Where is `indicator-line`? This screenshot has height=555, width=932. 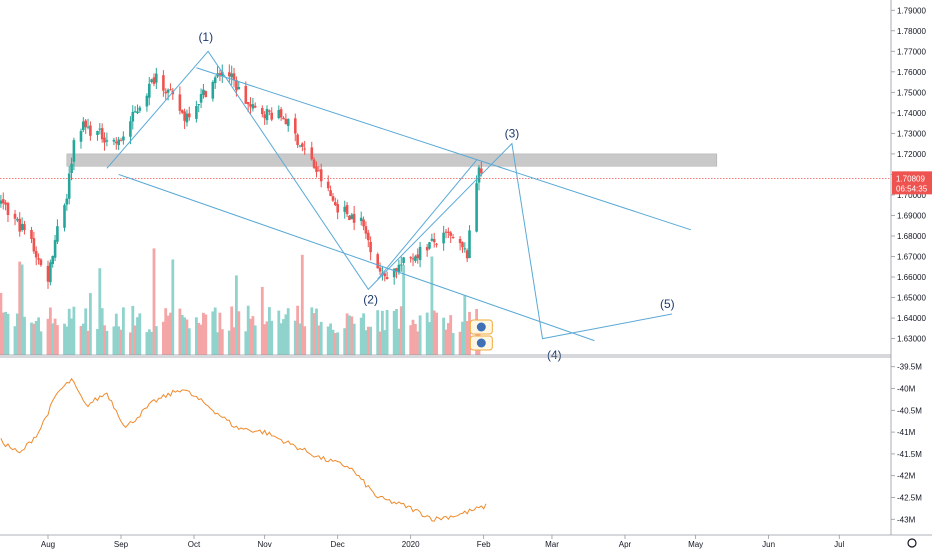 indicator-line is located at coordinates (243, 449).